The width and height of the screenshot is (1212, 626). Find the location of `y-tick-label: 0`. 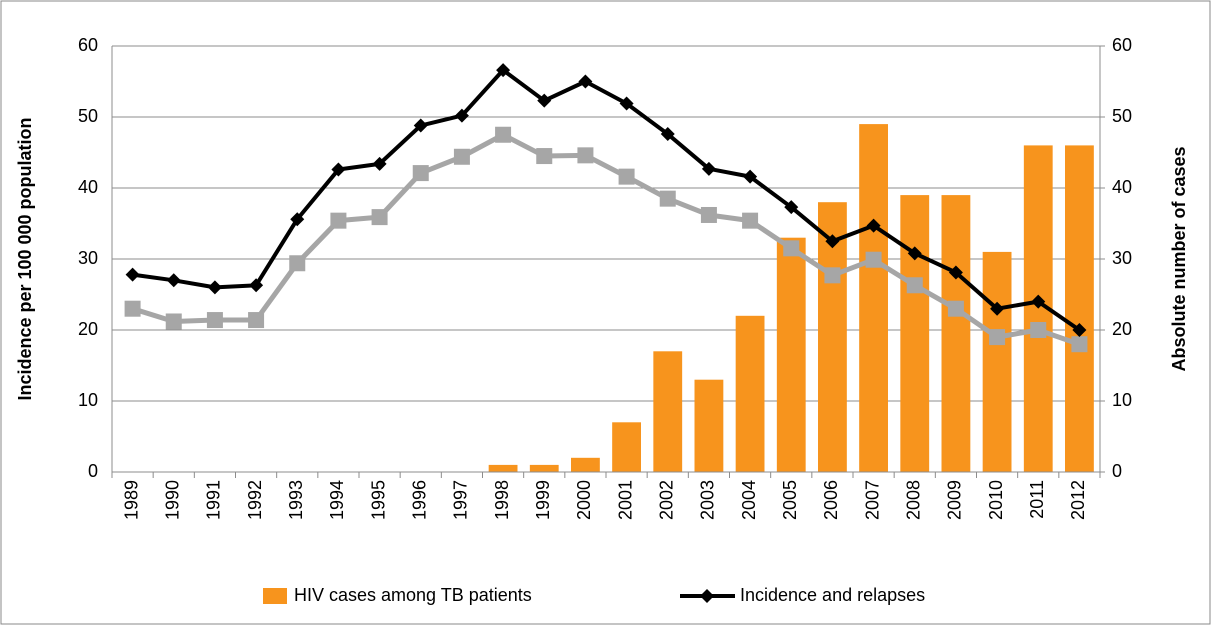

y-tick-label: 0 is located at coordinates (93, 471).